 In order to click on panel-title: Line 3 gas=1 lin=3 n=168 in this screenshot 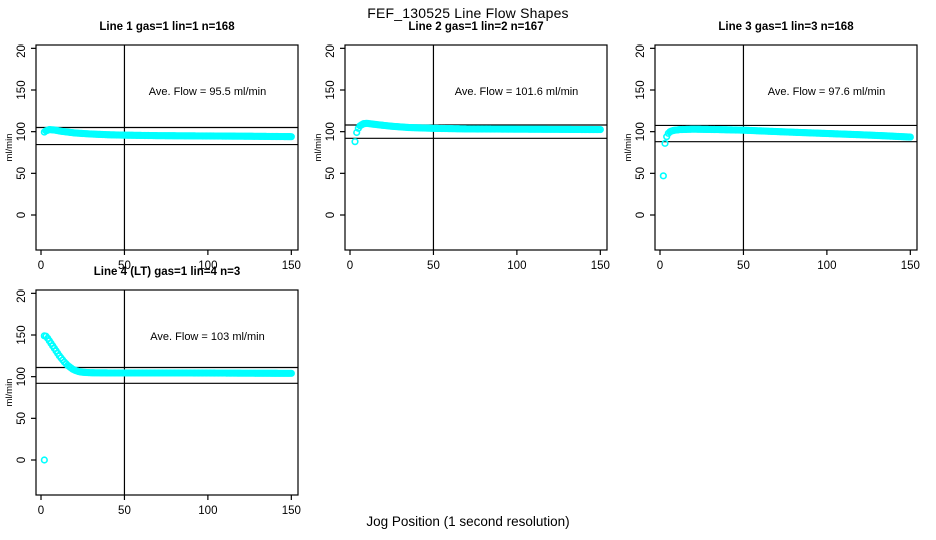, I will do `click(786, 27)`.